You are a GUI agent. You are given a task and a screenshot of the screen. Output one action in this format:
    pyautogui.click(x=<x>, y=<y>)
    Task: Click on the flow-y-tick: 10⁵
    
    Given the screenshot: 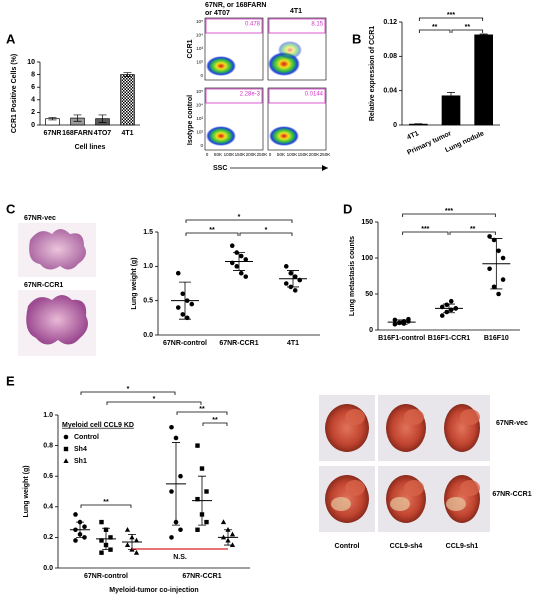 What is the action you would take?
    pyautogui.click(x=199, y=21)
    